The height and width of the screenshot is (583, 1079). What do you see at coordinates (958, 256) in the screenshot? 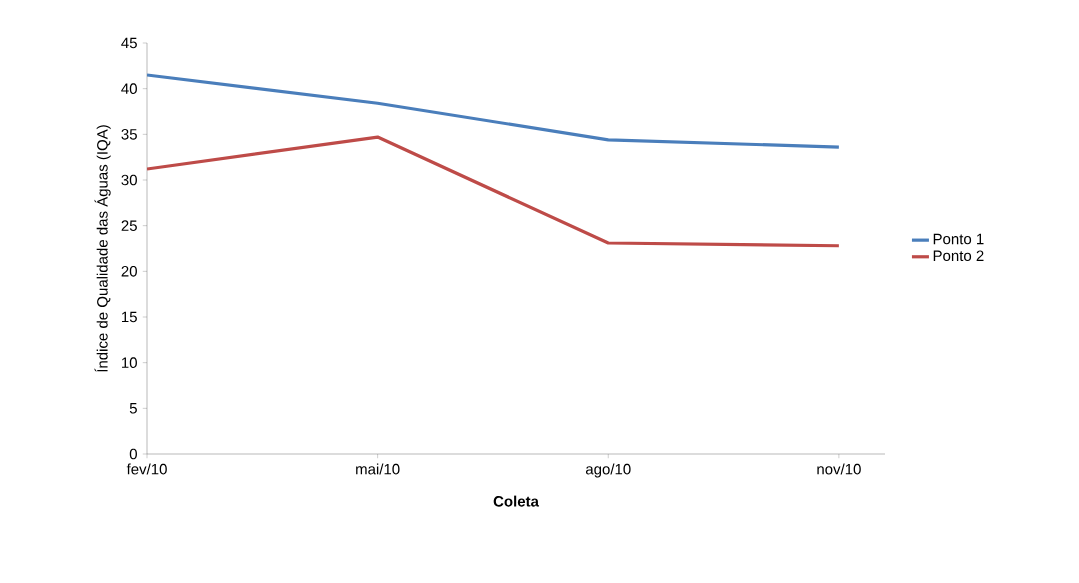
I see `legend-label: Ponto 2` at bounding box center [958, 256].